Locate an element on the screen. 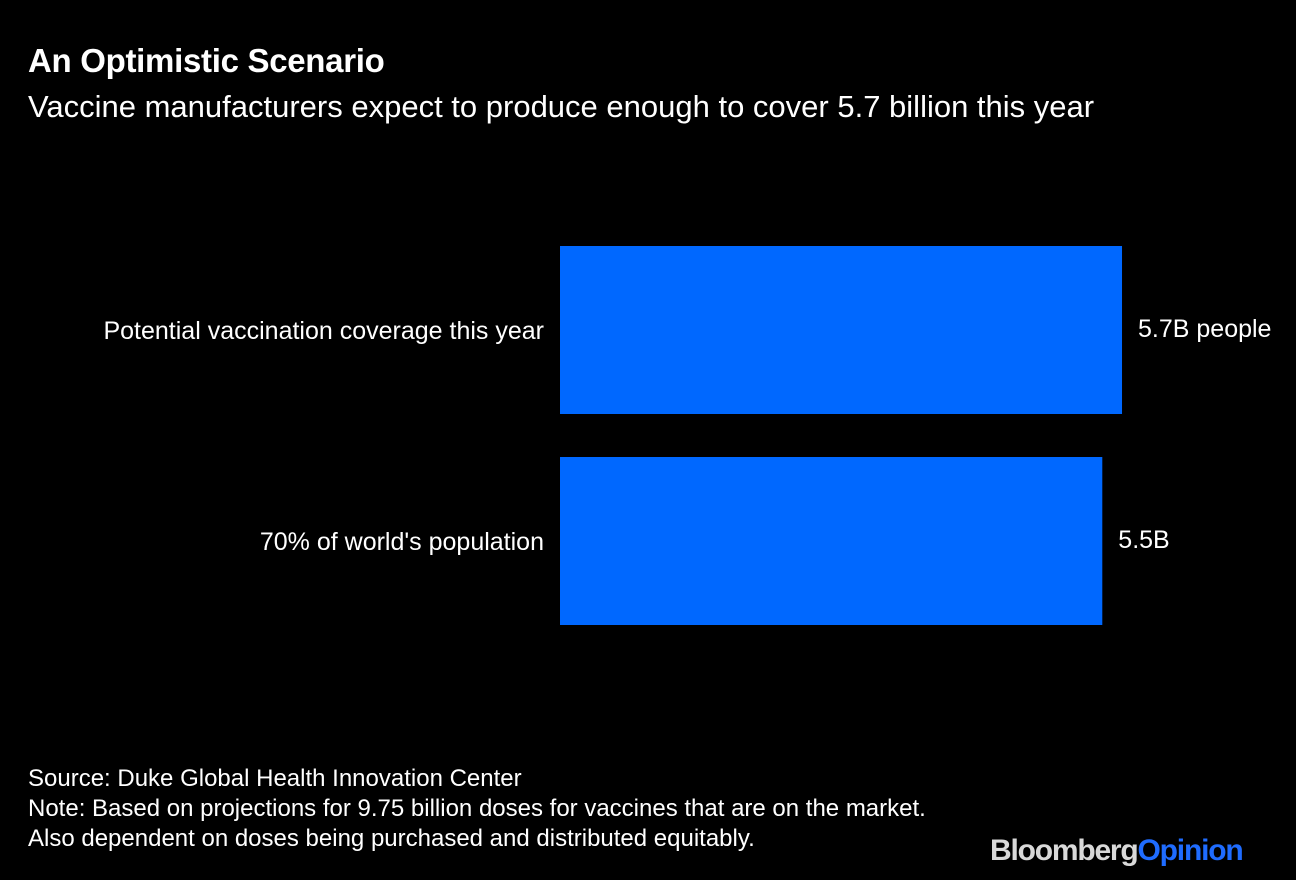 The height and width of the screenshot is (880, 1296). value-label-1: 5.7B people is located at coordinates (1204, 329).